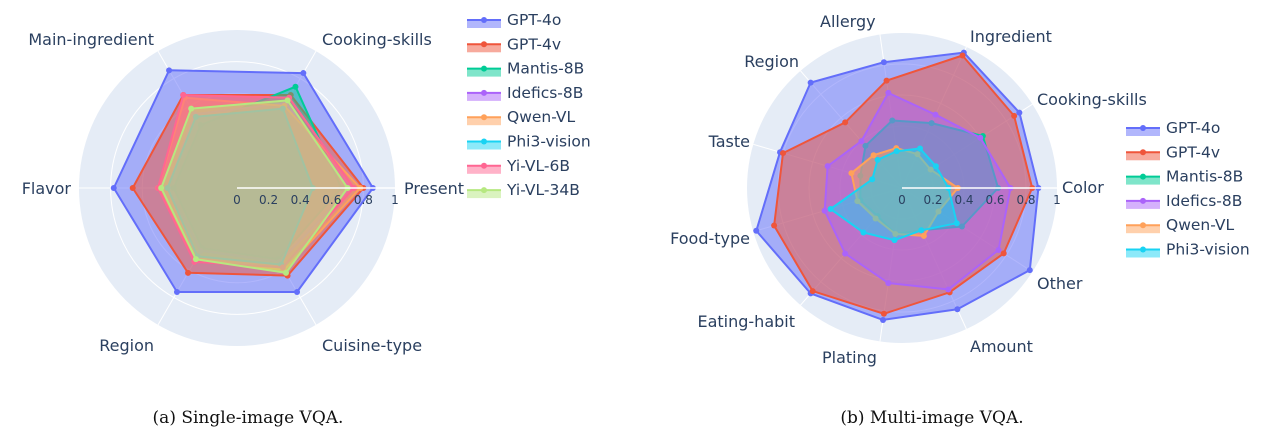 The width and height of the screenshot is (1261, 433). What do you see at coordinates (543, 190) in the screenshot?
I see `legend-label: Yi-VL-34B` at bounding box center [543, 190].